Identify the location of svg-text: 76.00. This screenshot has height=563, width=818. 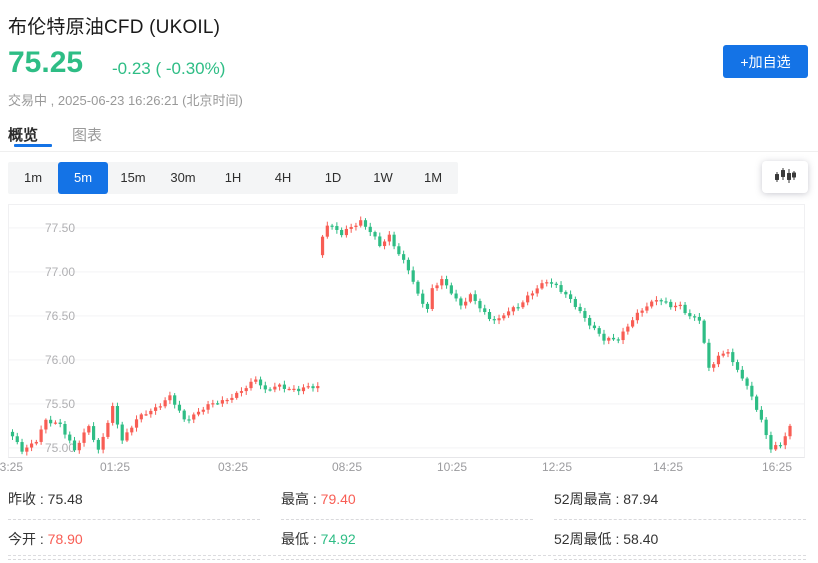
(60, 360).